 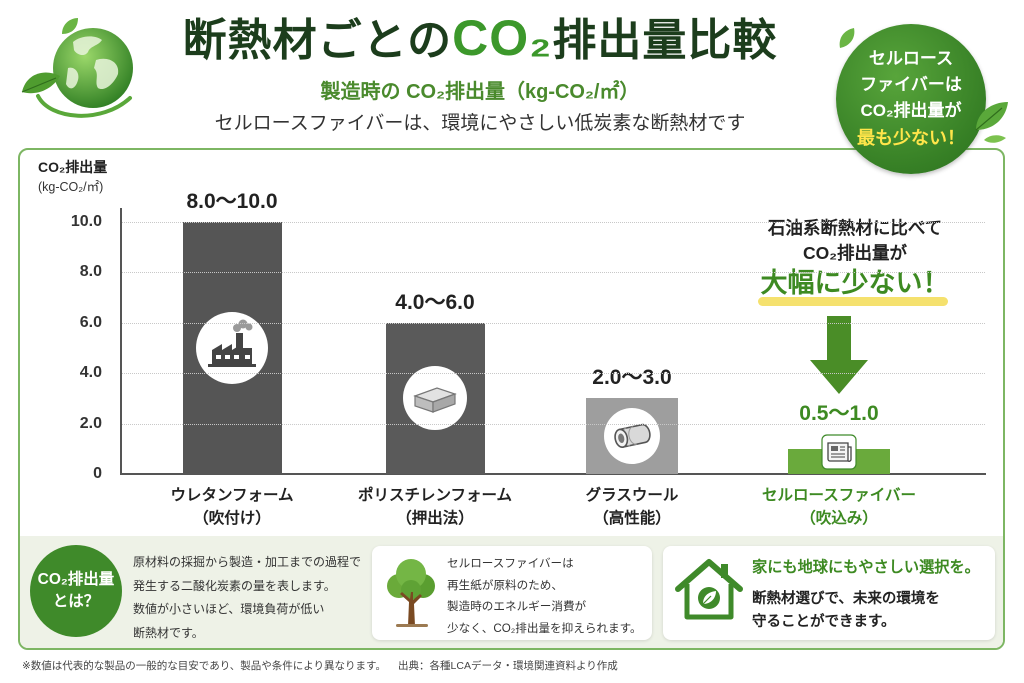 What do you see at coordinates (665, 40) in the screenshot?
I see `title-suffix: 排出量比較` at bounding box center [665, 40].